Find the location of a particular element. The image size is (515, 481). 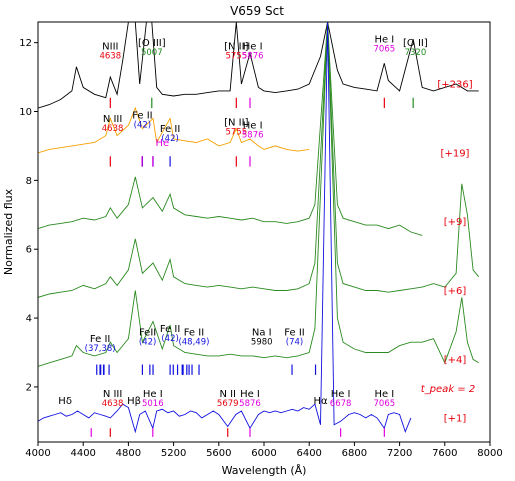

y-tick-label-0: 2 is located at coordinates (29, 387).